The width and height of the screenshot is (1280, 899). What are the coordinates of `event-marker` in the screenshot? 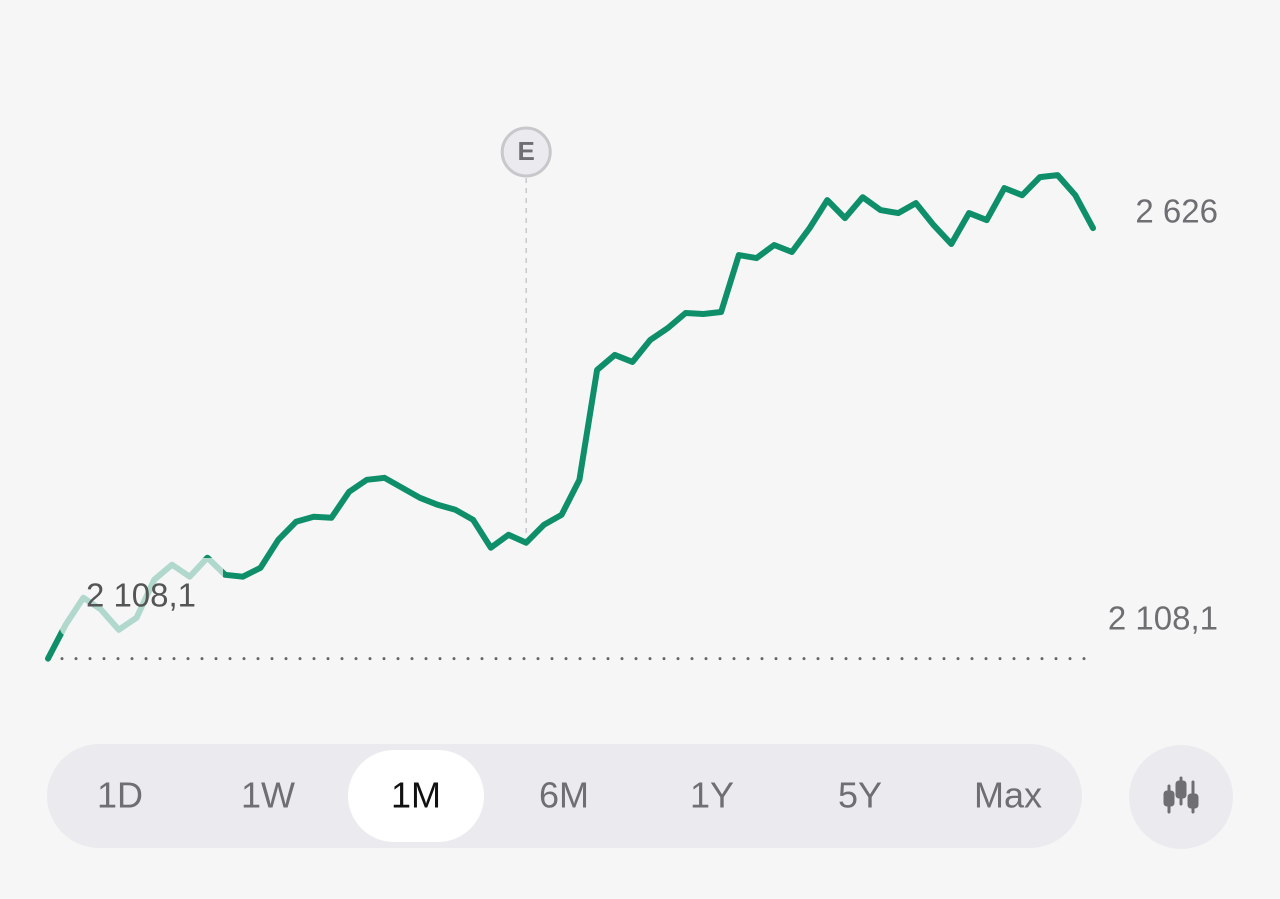 It's located at (526, 152).